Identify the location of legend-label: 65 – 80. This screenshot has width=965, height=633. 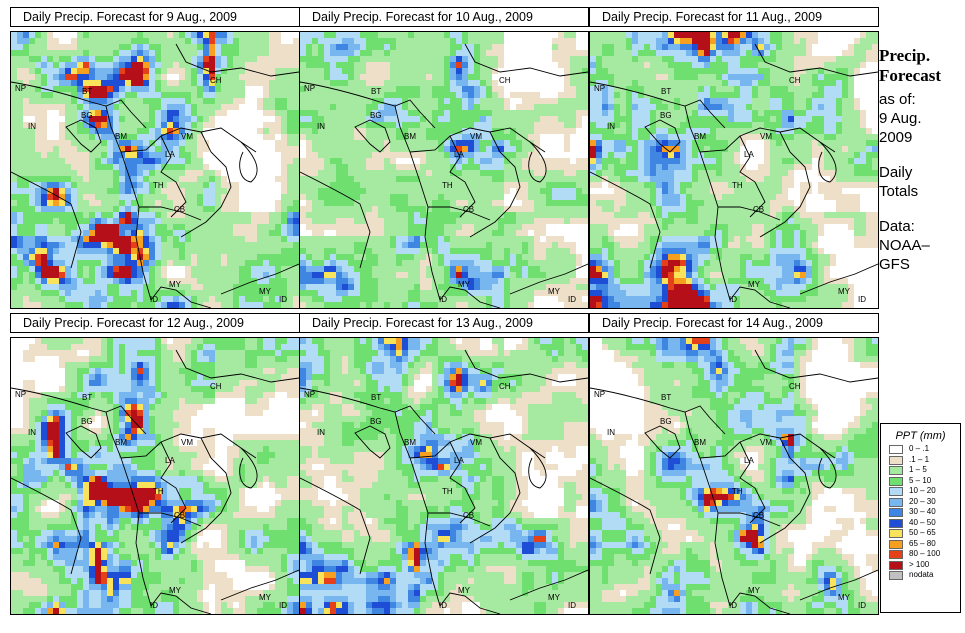
(922, 543).